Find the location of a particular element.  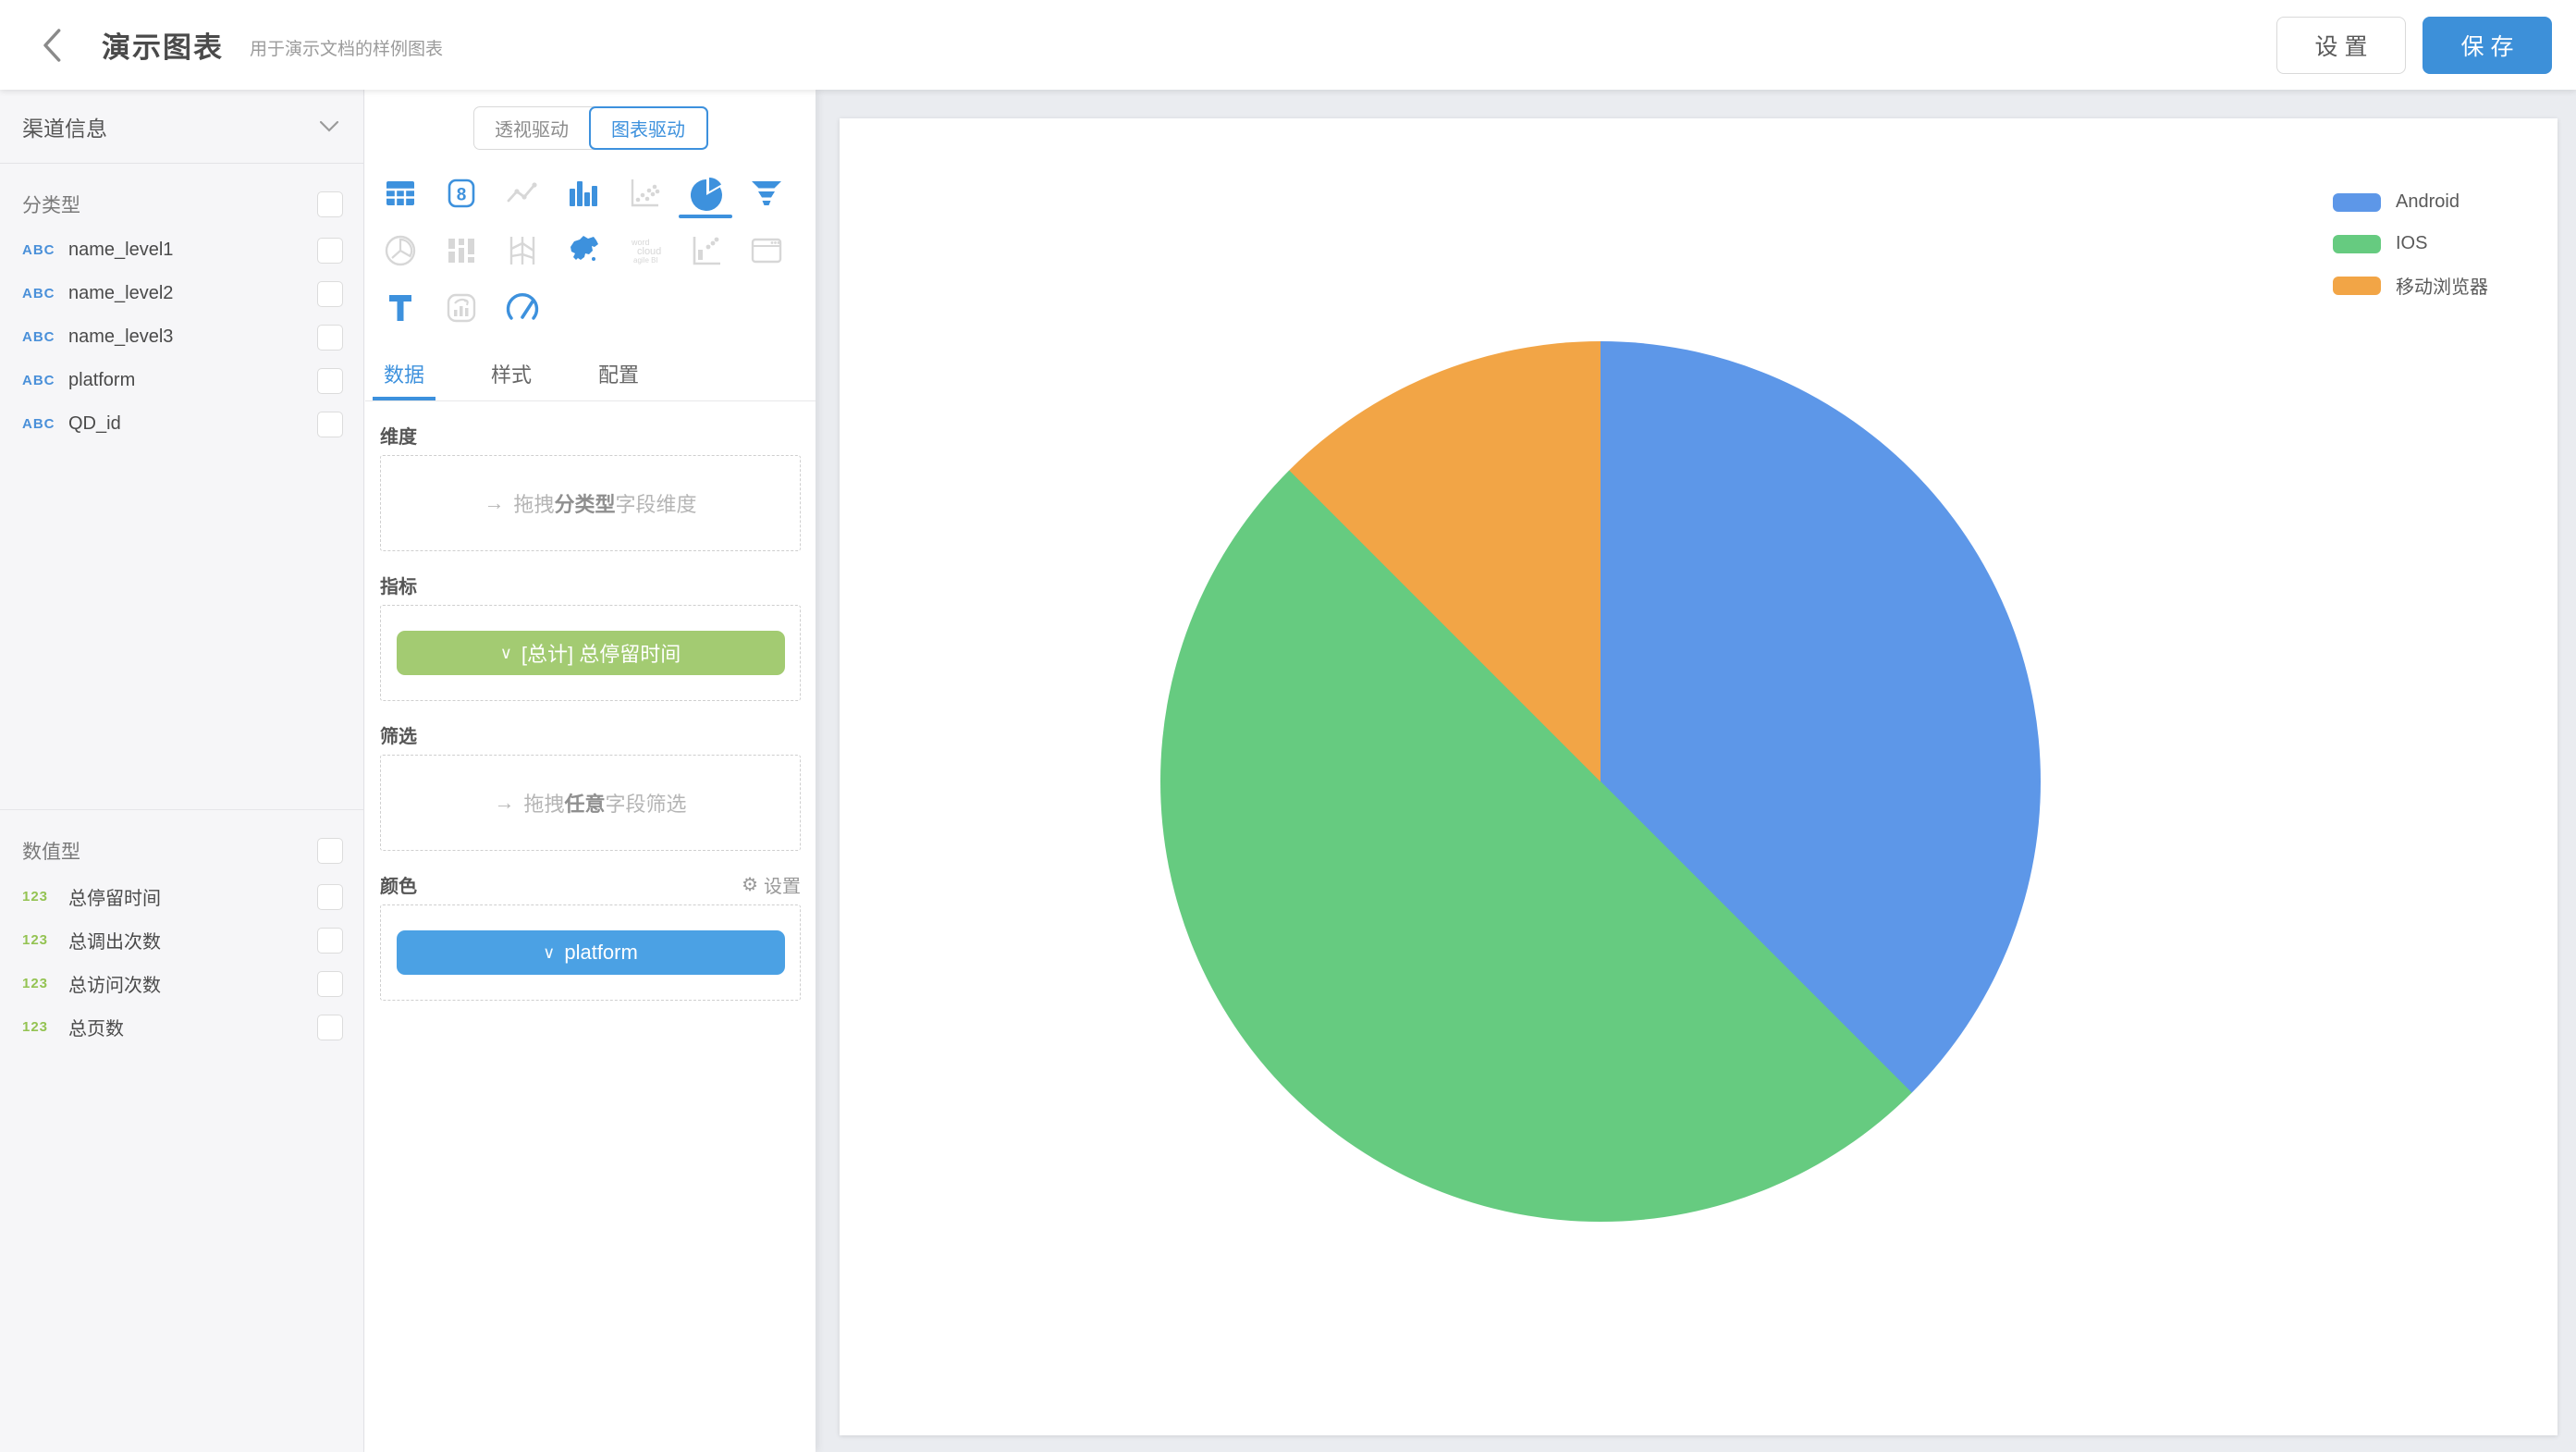

pie-chart-icon is located at coordinates (705, 193).